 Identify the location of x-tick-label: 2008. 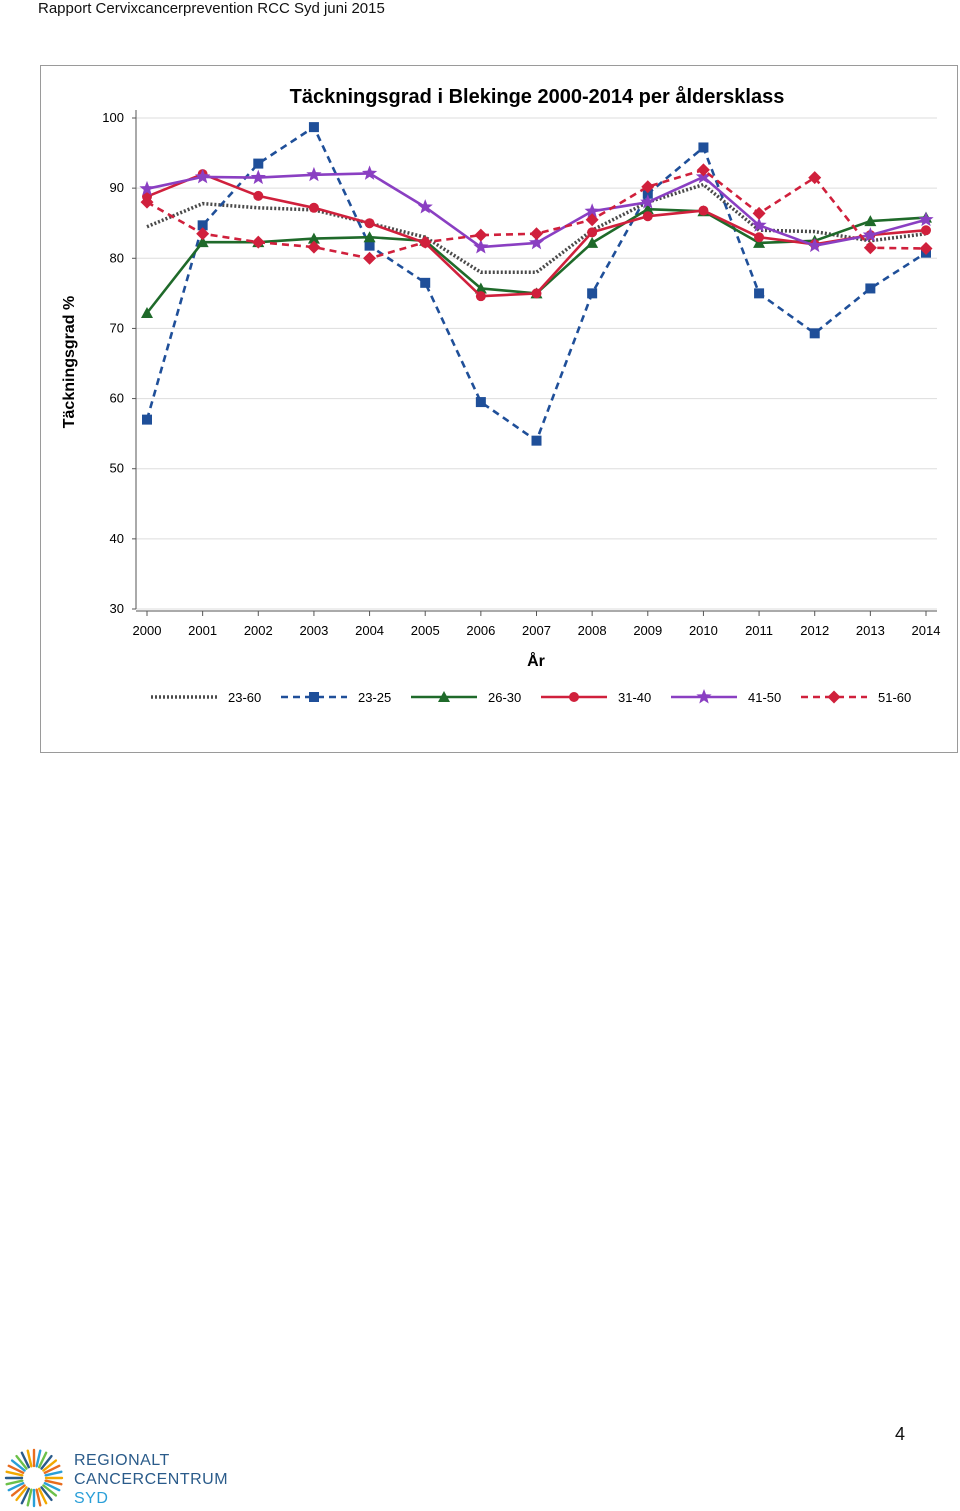
(592, 630).